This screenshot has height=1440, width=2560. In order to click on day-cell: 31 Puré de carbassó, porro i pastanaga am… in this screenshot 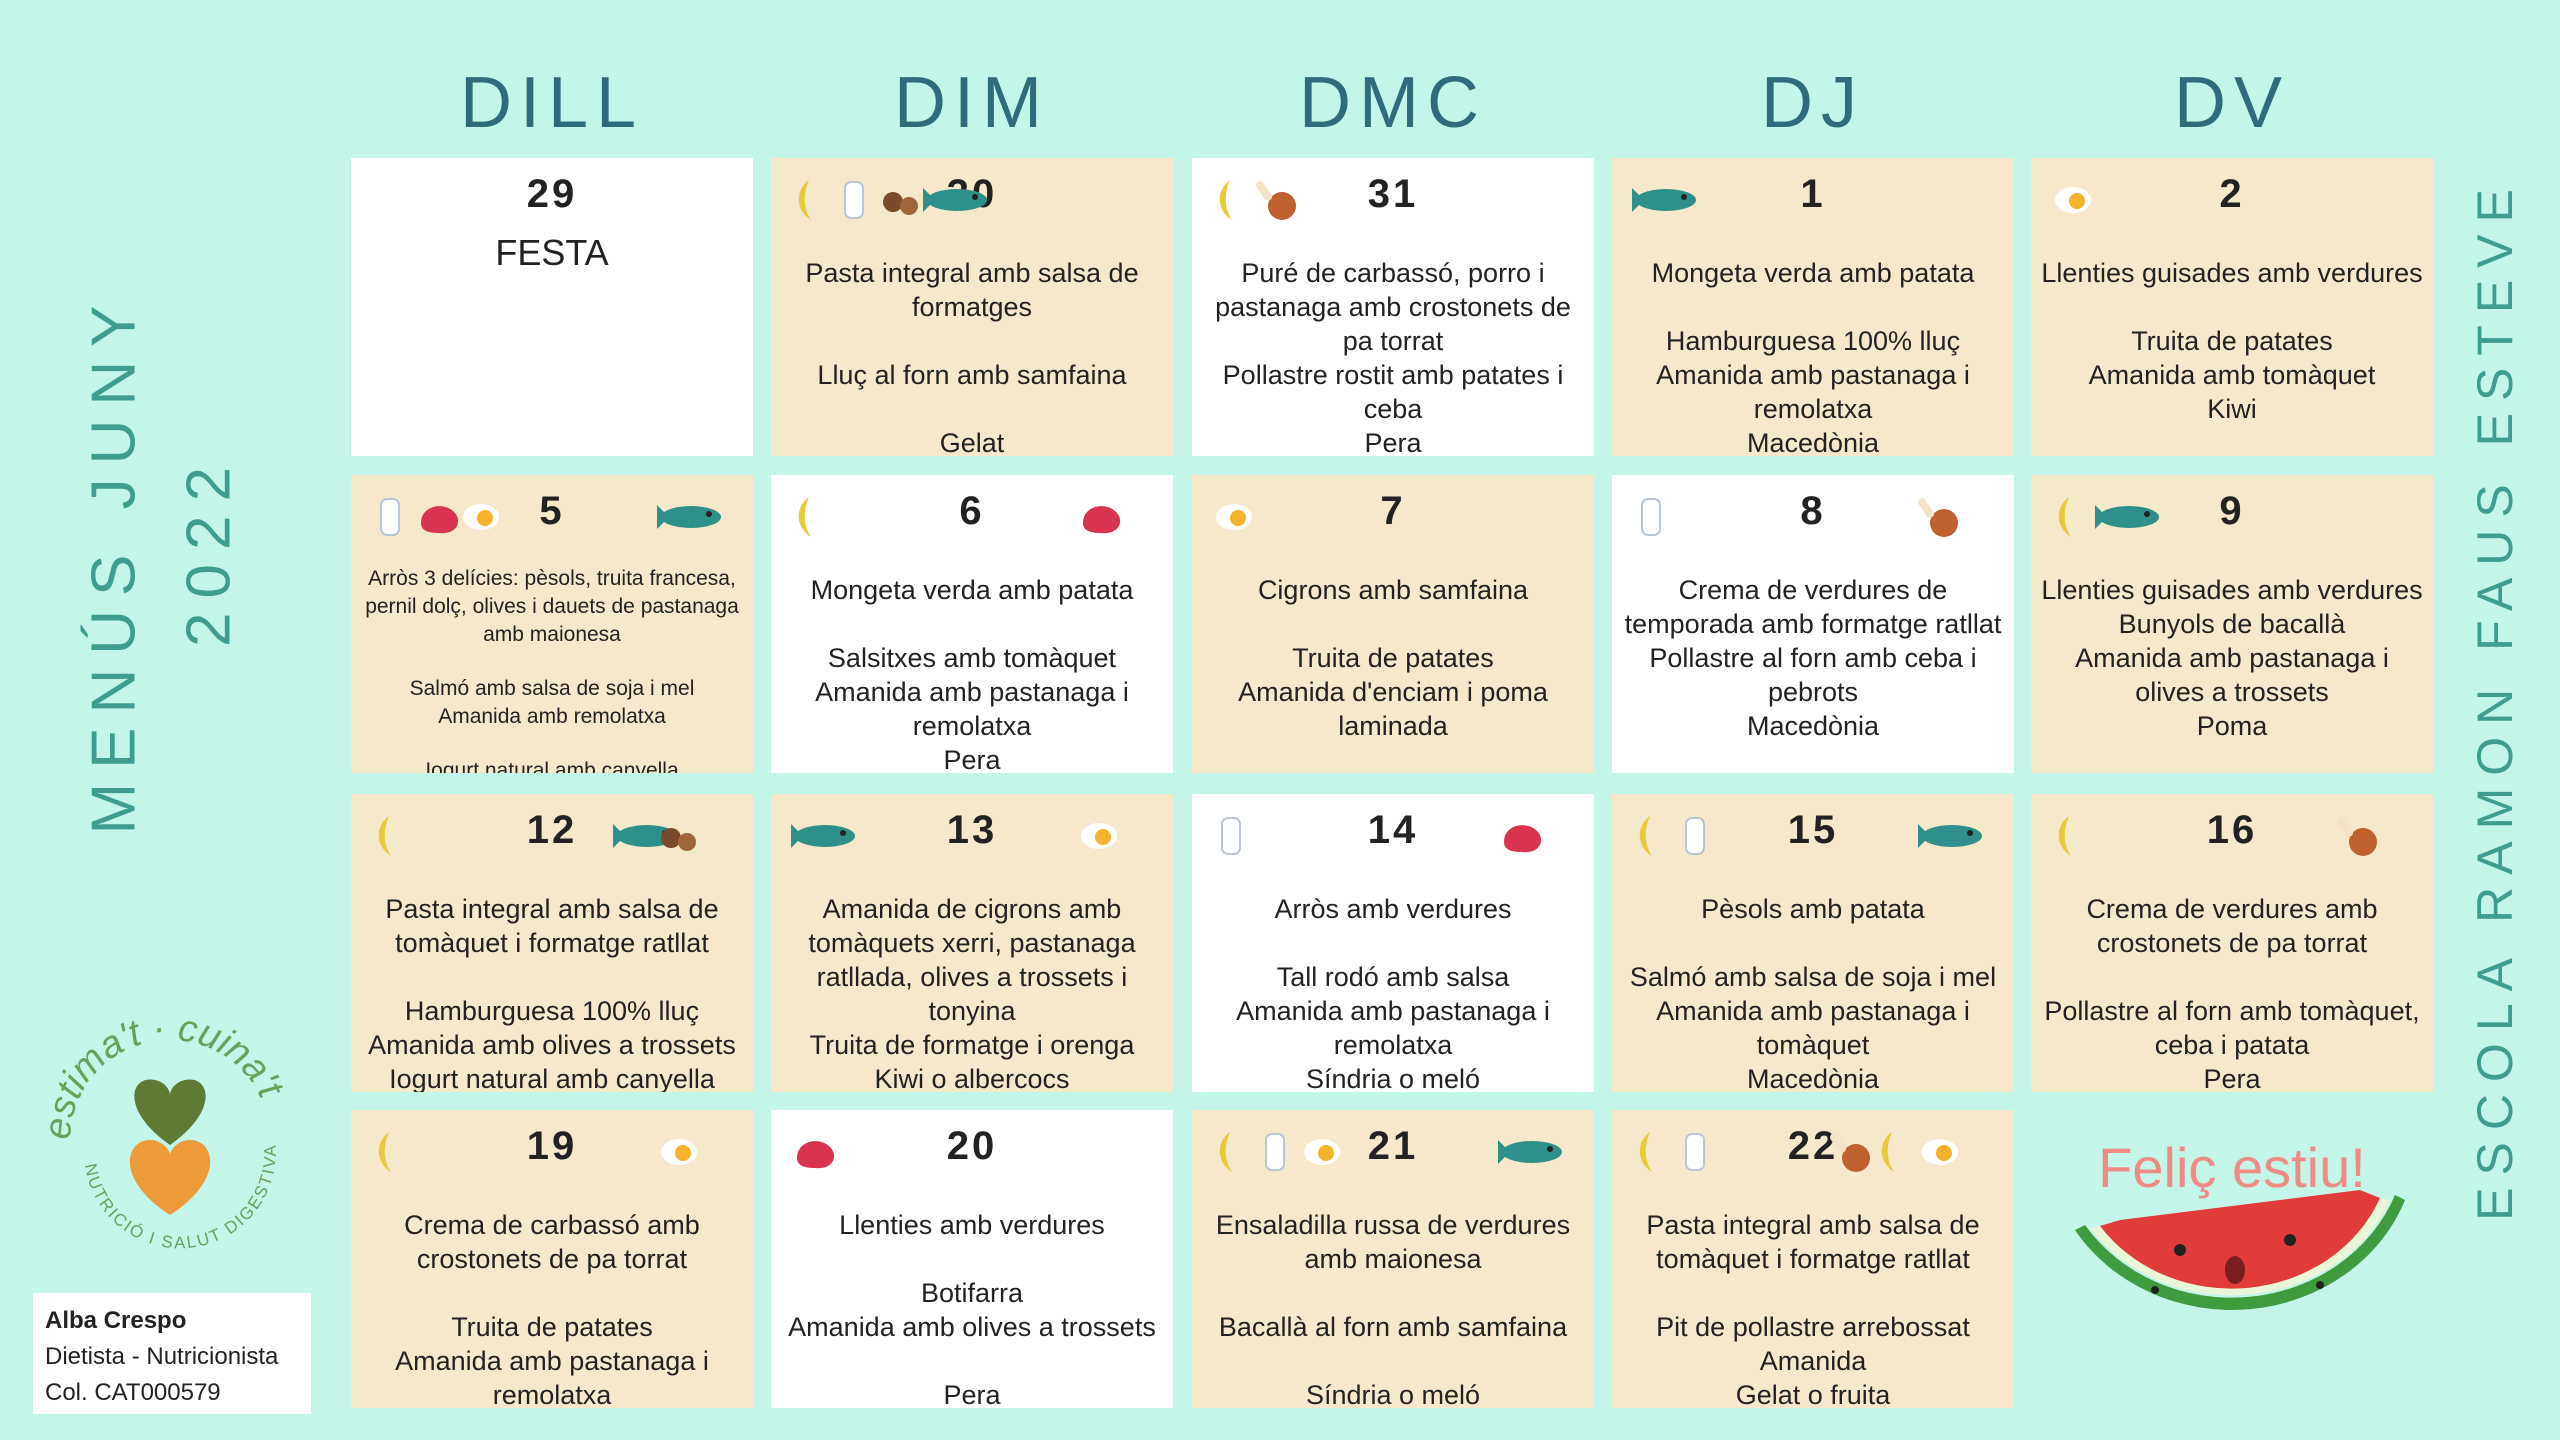, I will do `click(1393, 307)`.